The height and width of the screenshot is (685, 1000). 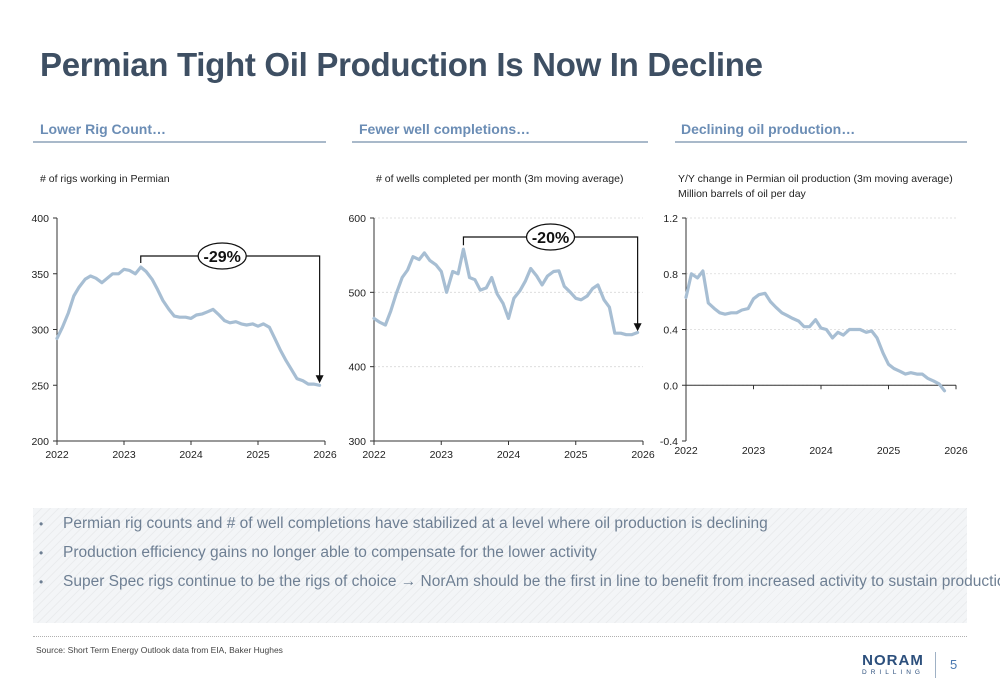 What do you see at coordinates (956, 451) in the screenshot?
I see `chart-3-x-tick-label: 2026` at bounding box center [956, 451].